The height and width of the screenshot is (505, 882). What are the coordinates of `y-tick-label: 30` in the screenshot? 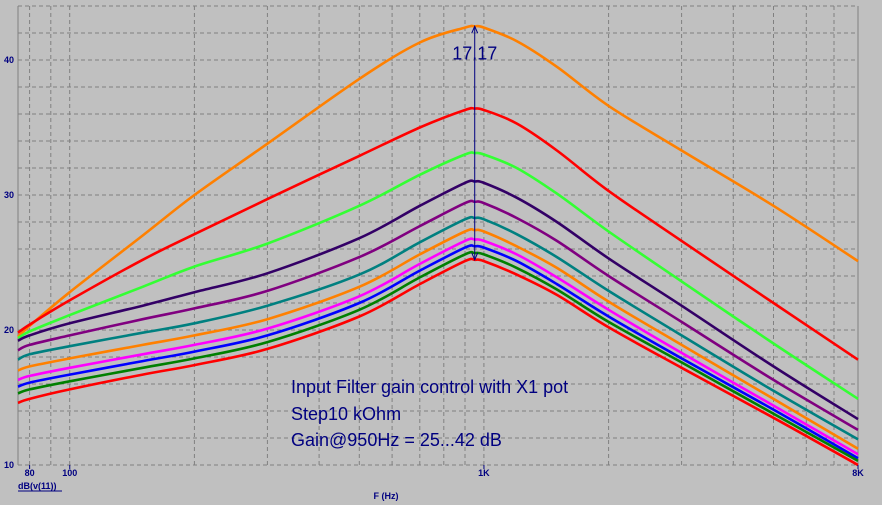 It's located at (9, 195).